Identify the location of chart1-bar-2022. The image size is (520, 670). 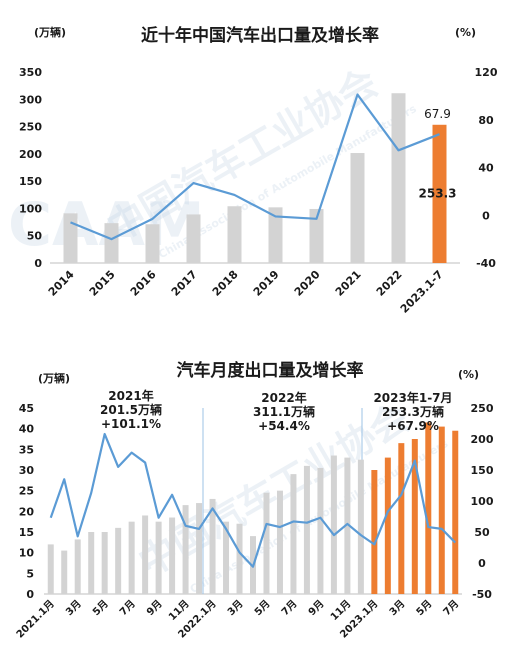
(398, 178).